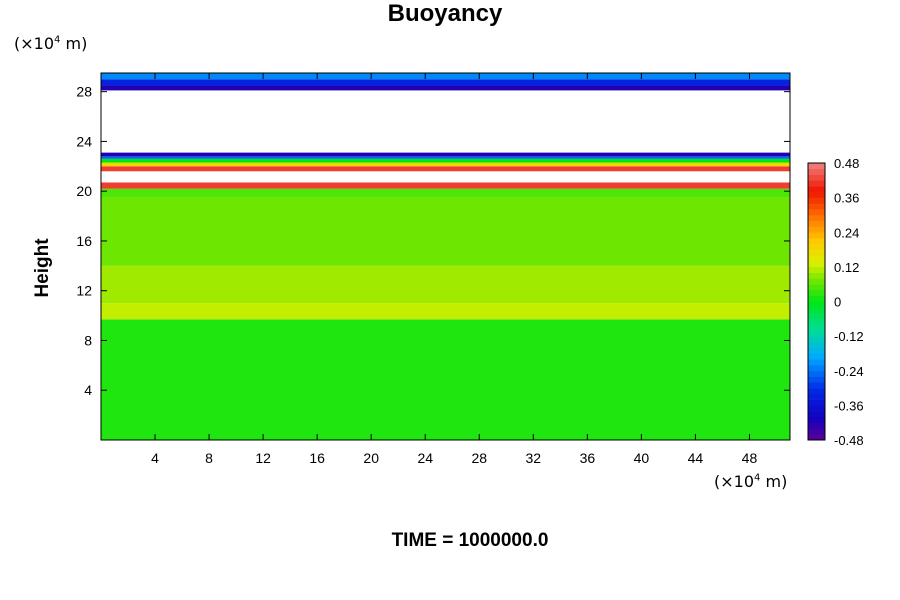  I want to click on x-tick-label: 48, so click(750, 458).